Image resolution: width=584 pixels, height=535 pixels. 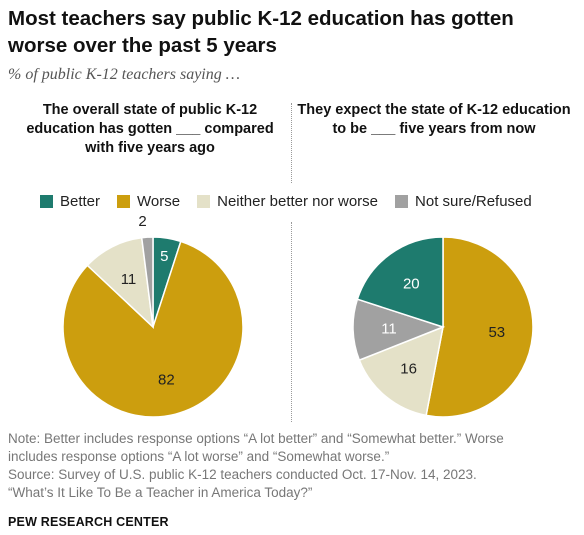 I want to click on legend-item-not-sure: Not sure/Refused, so click(x=463, y=201).